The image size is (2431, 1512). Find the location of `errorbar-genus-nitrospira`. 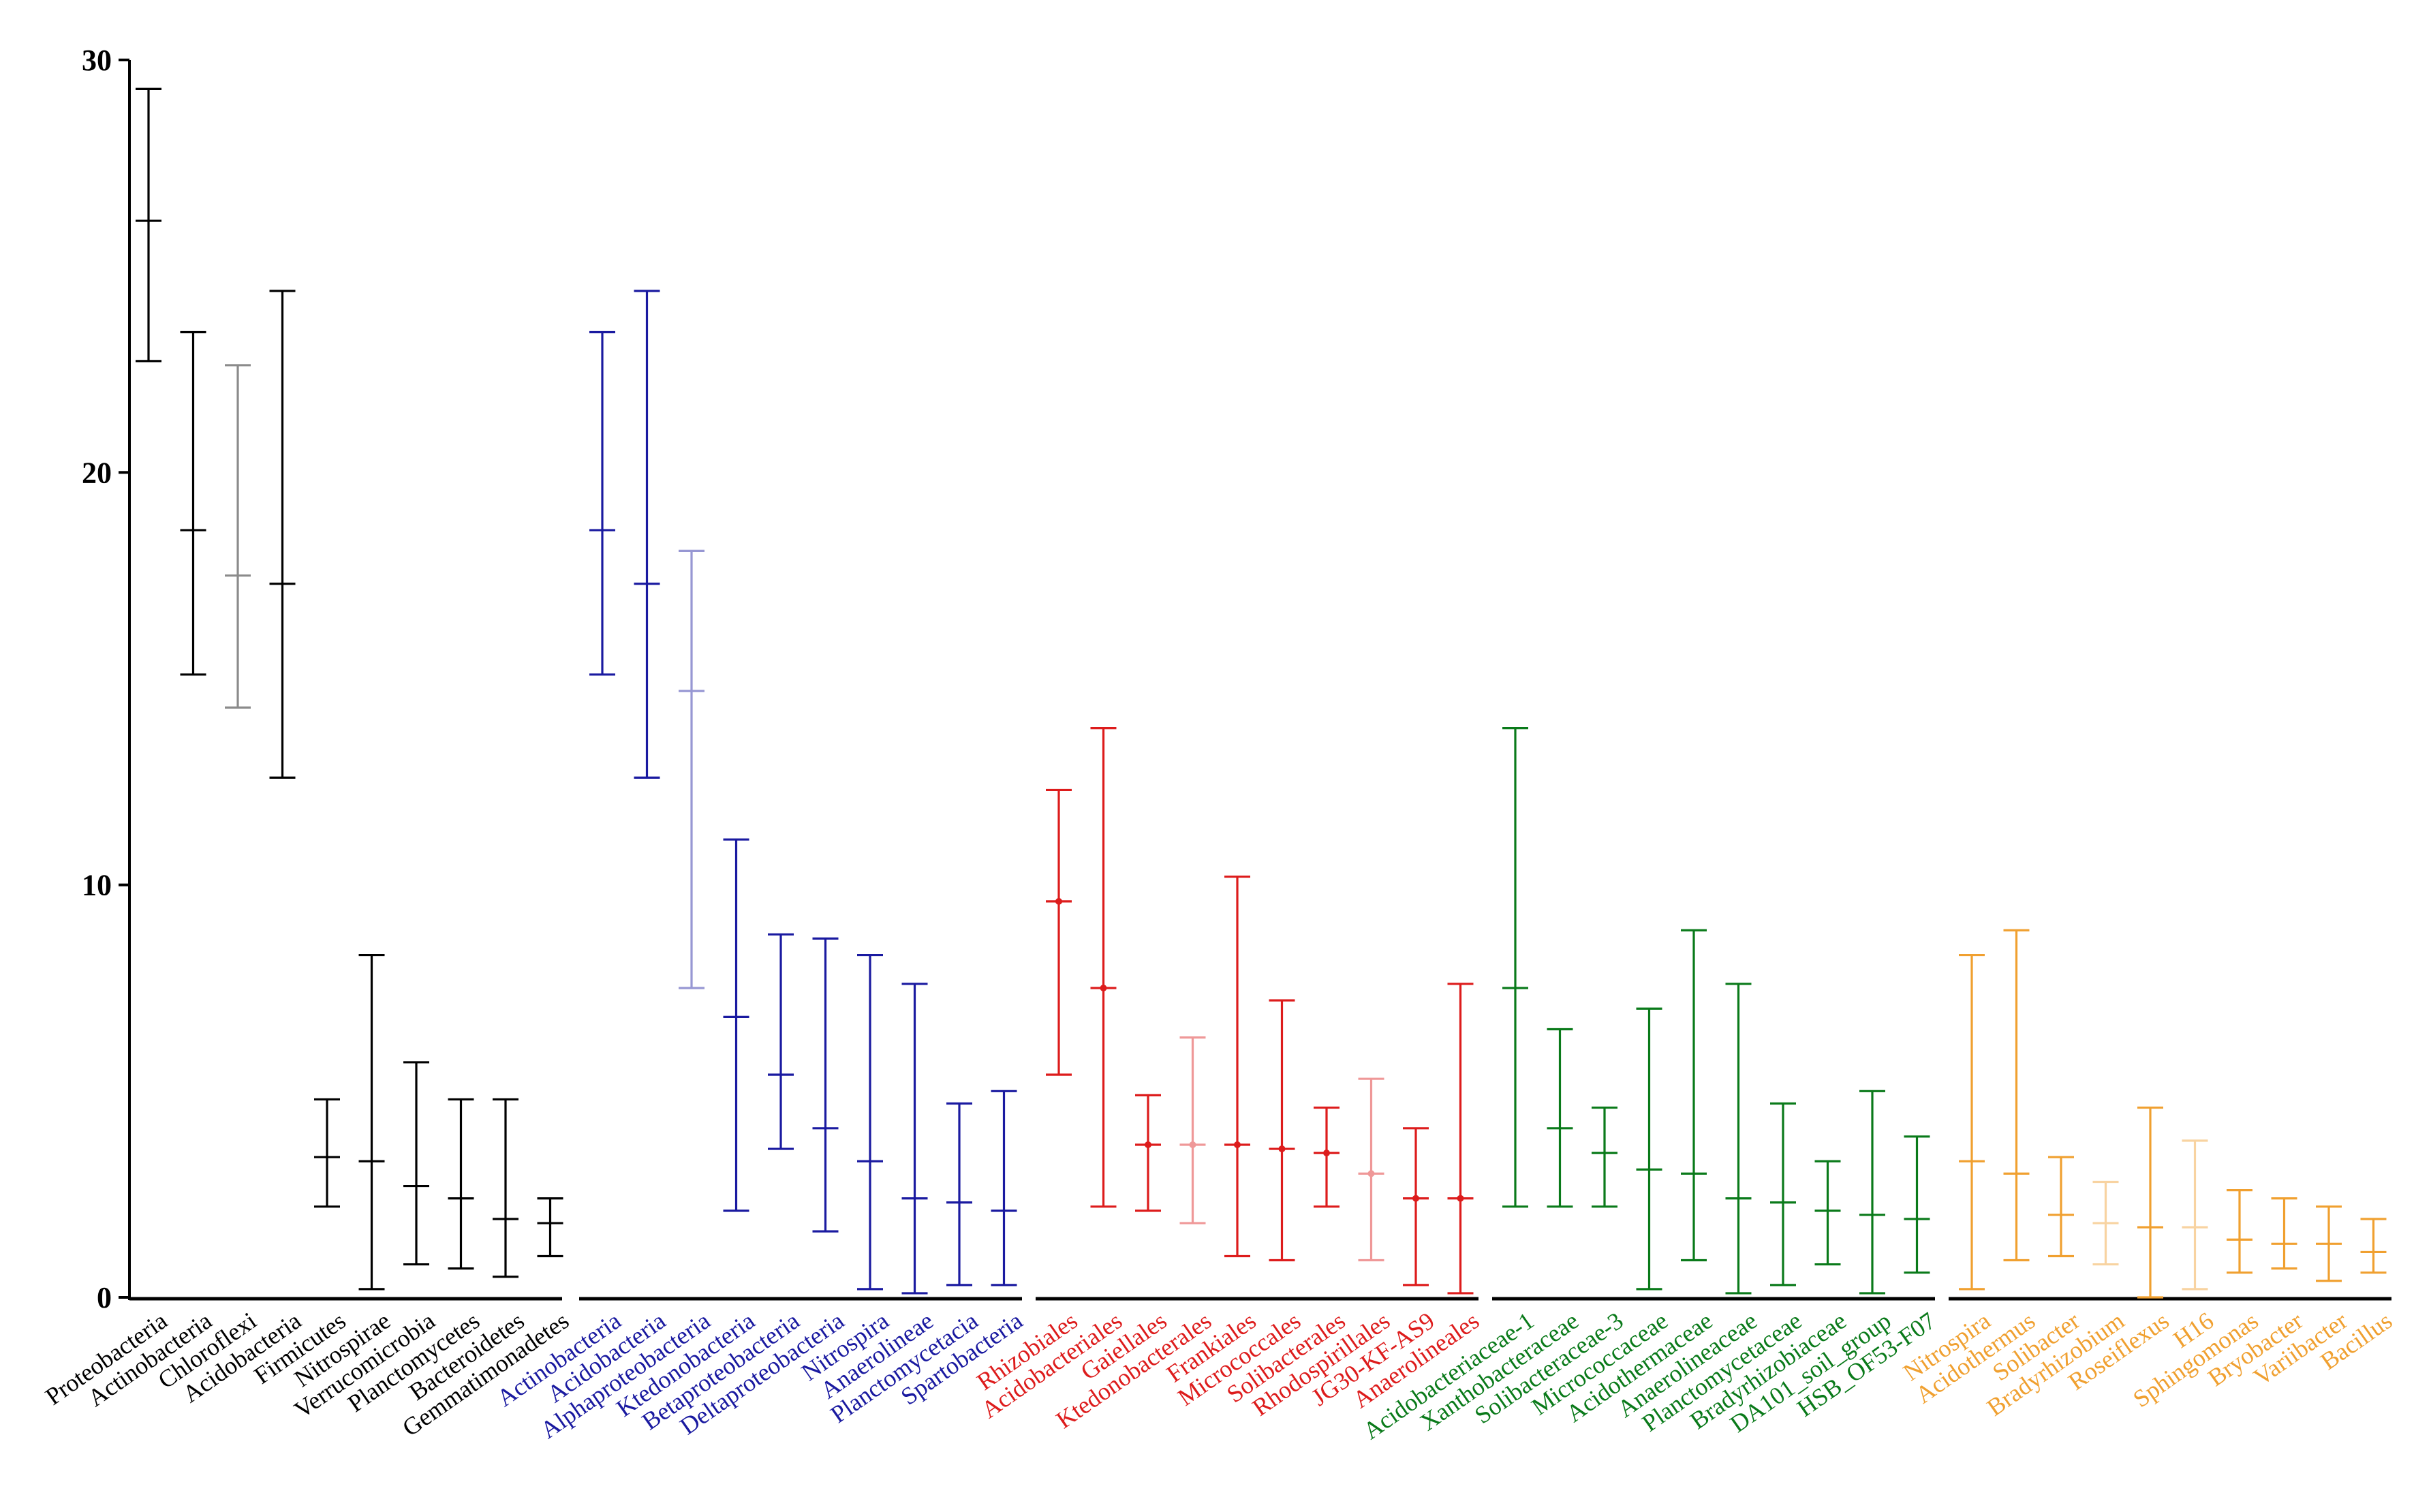

errorbar-genus-nitrospira is located at coordinates (1972, 1122).